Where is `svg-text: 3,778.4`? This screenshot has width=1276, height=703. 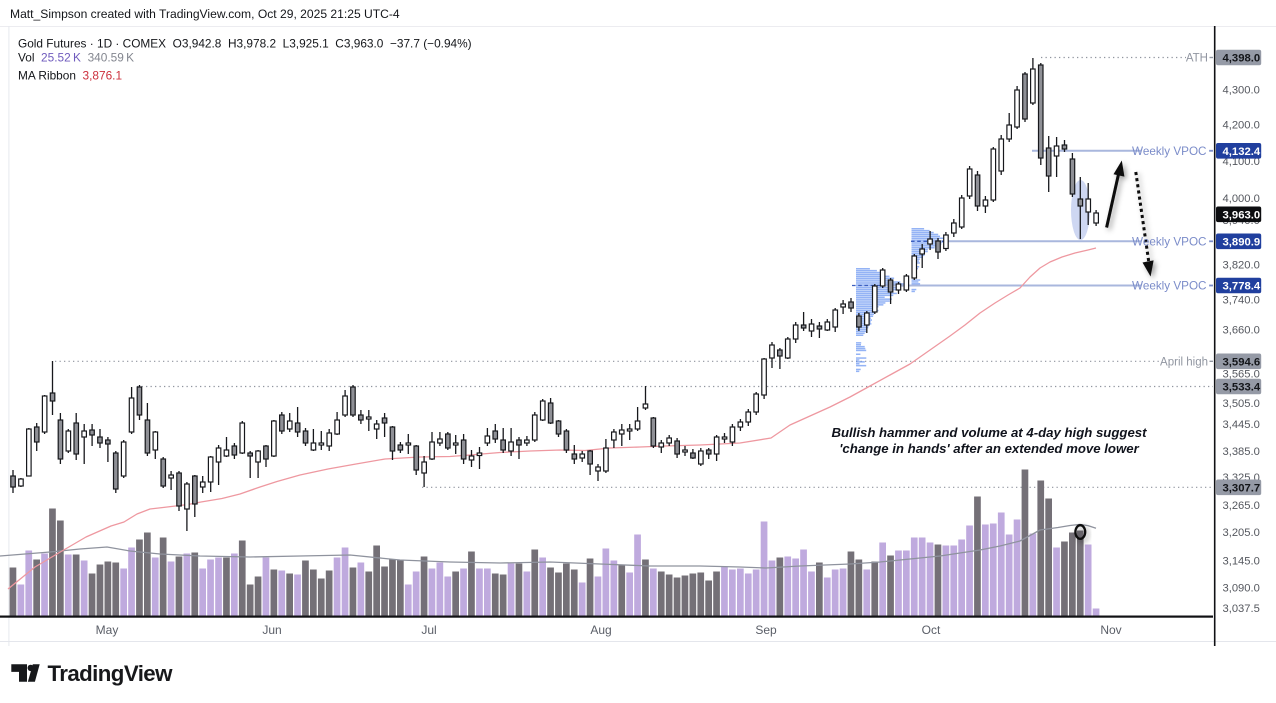
svg-text: 3,778.4 is located at coordinates (1242, 287).